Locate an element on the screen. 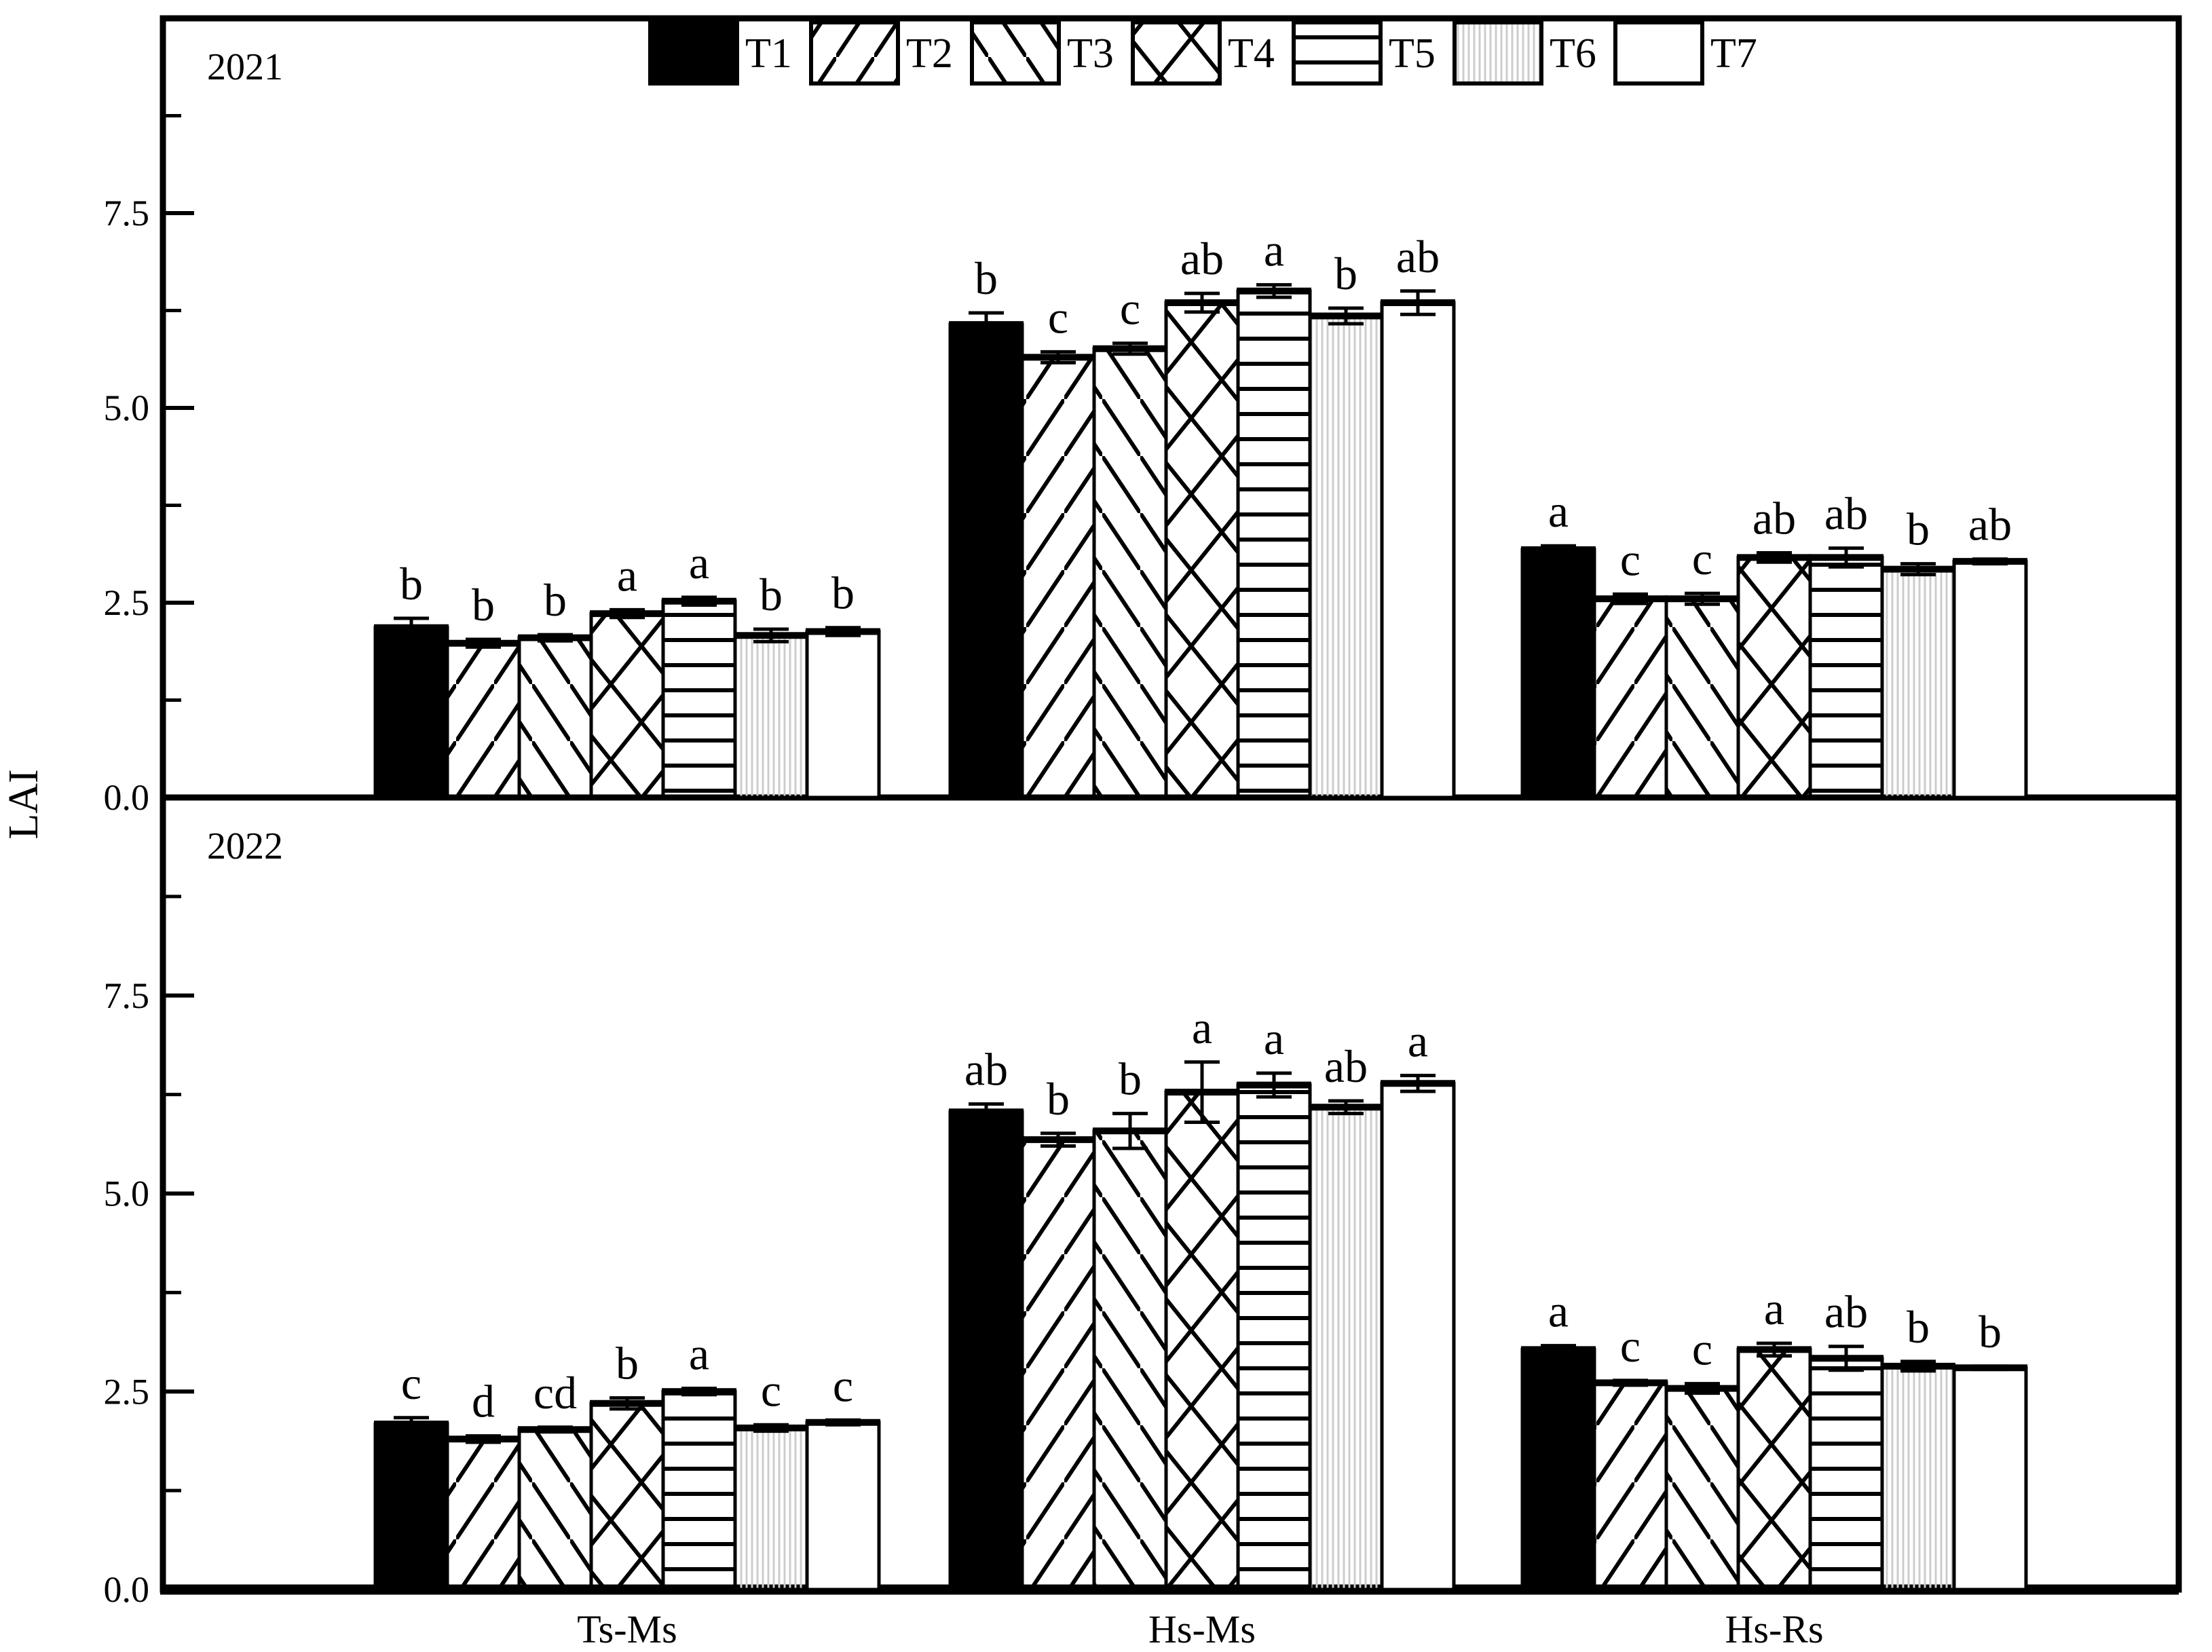  bar-2021-Ts-Ms-T3: b is located at coordinates (555, 687).